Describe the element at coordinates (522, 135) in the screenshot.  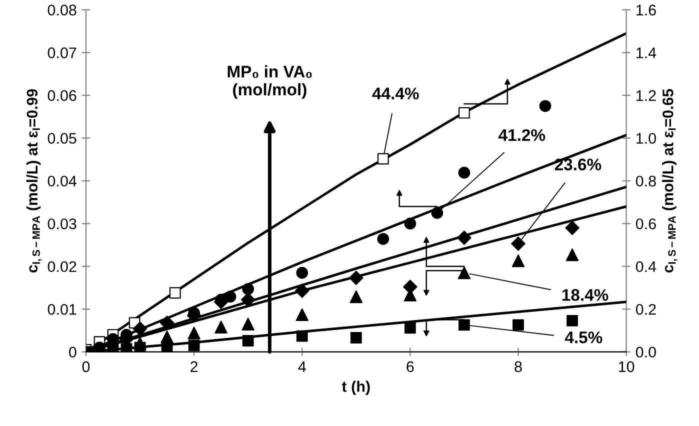
I see `series-label: 41.2%` at that location.